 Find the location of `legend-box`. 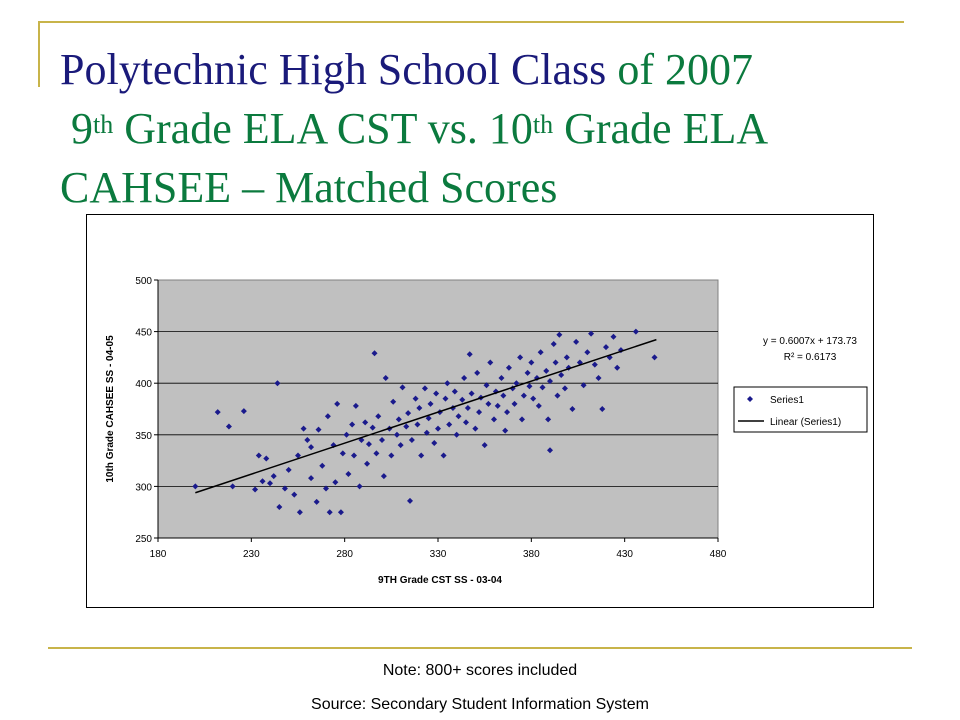

legend-box is located at coordinates (800, 409).